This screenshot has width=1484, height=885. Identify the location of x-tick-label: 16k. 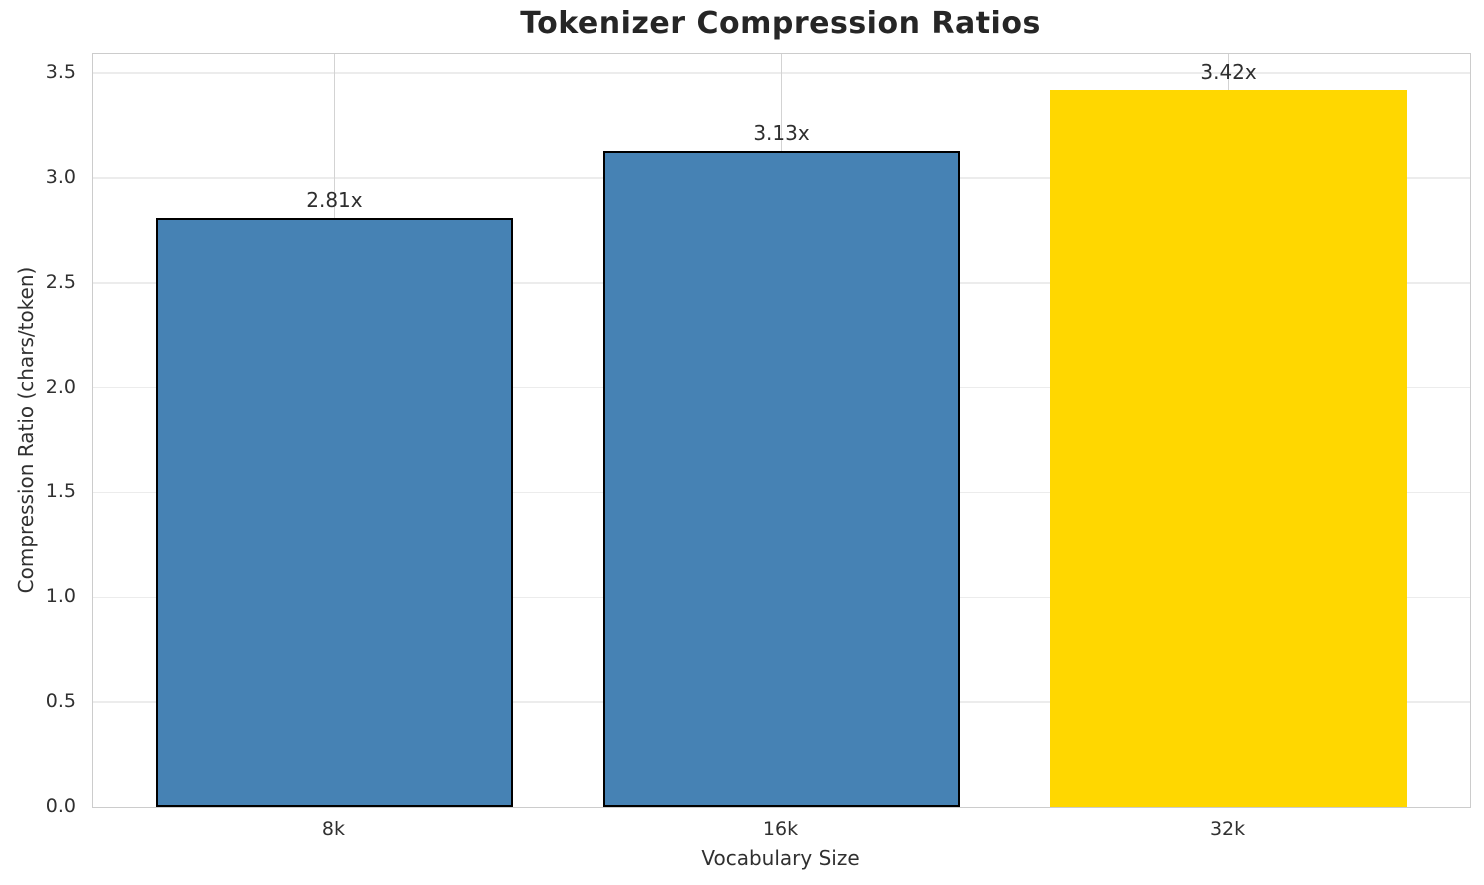
(780, 829).